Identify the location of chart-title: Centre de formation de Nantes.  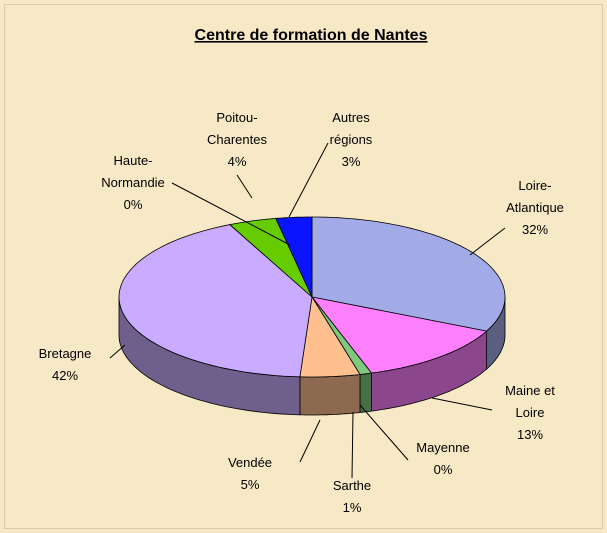
(311, 35).